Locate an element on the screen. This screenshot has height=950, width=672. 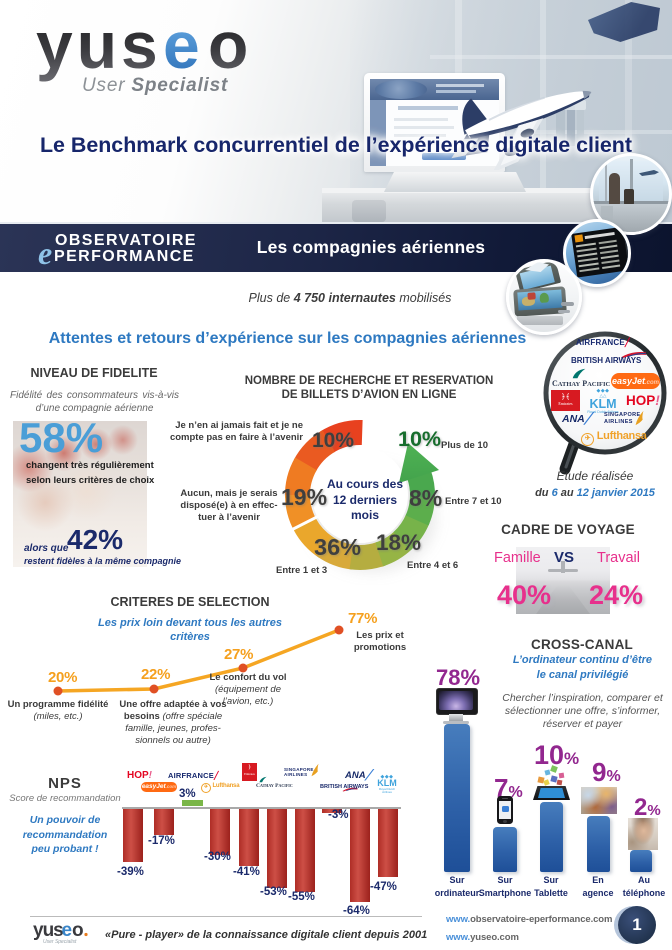
svg-text: User Specialist is located at coordinates (60, 942).